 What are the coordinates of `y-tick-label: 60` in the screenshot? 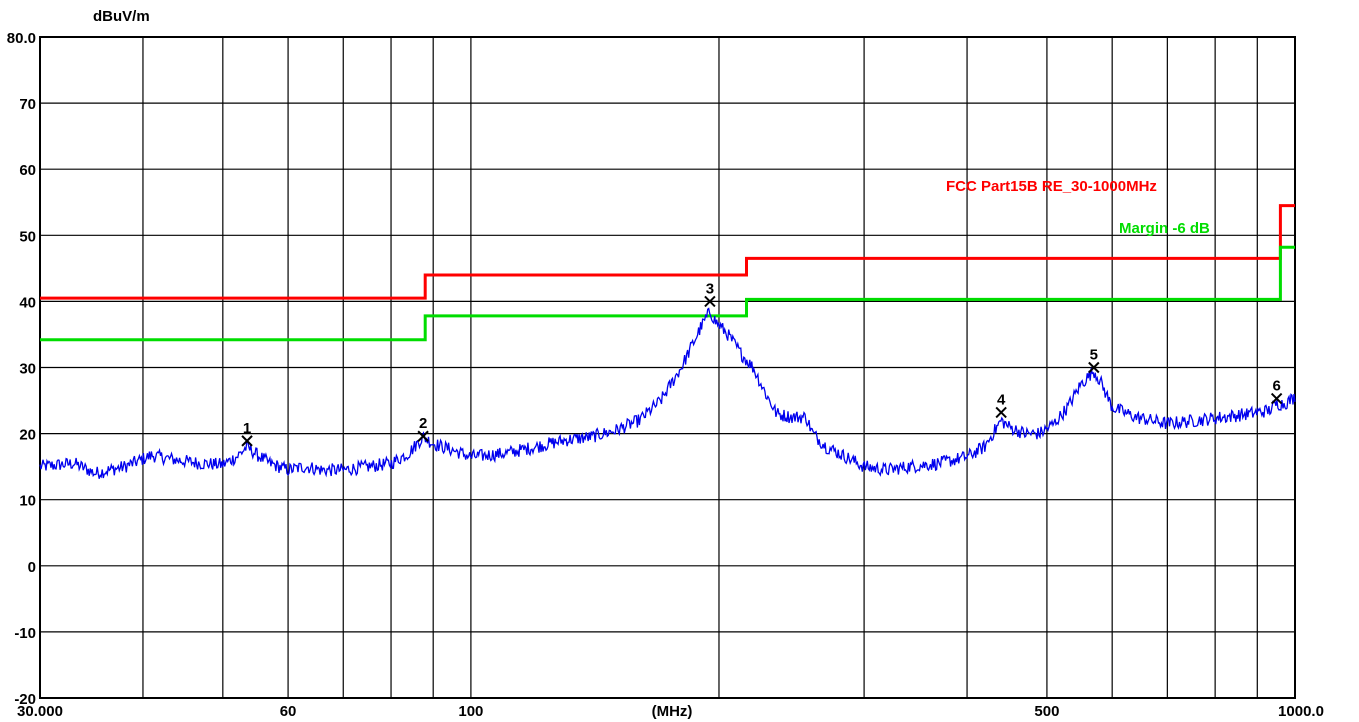 It's located at (27, 170).